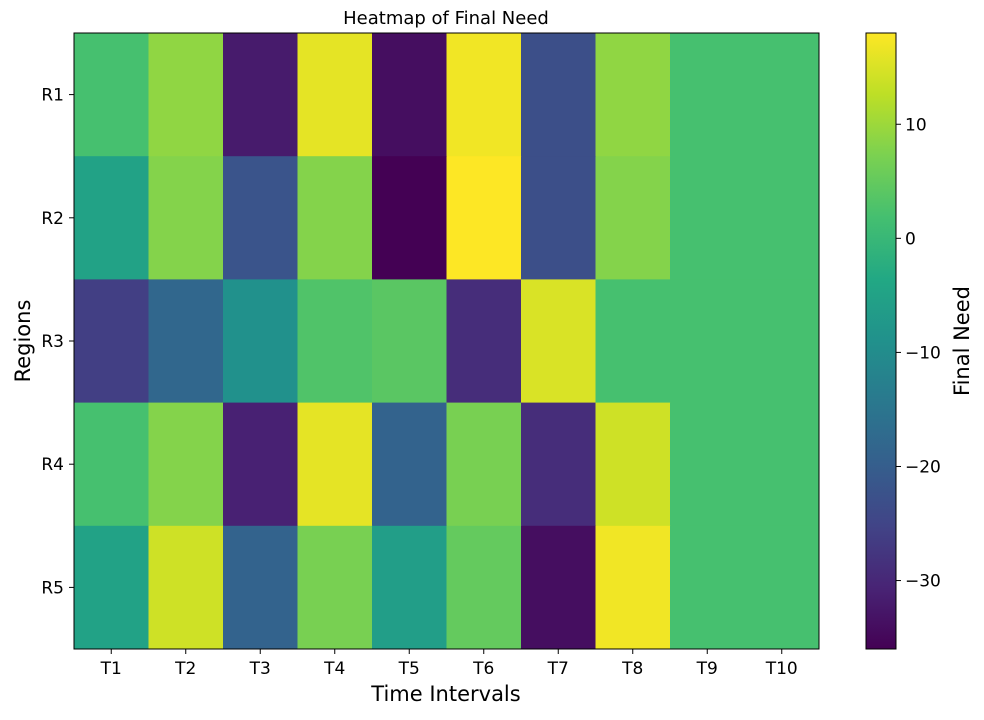  What do you see at coordinates (446, 18) in the screenshot?
I see `chart-title: Heatmap of Final Need` at bounding box center [446, 18].